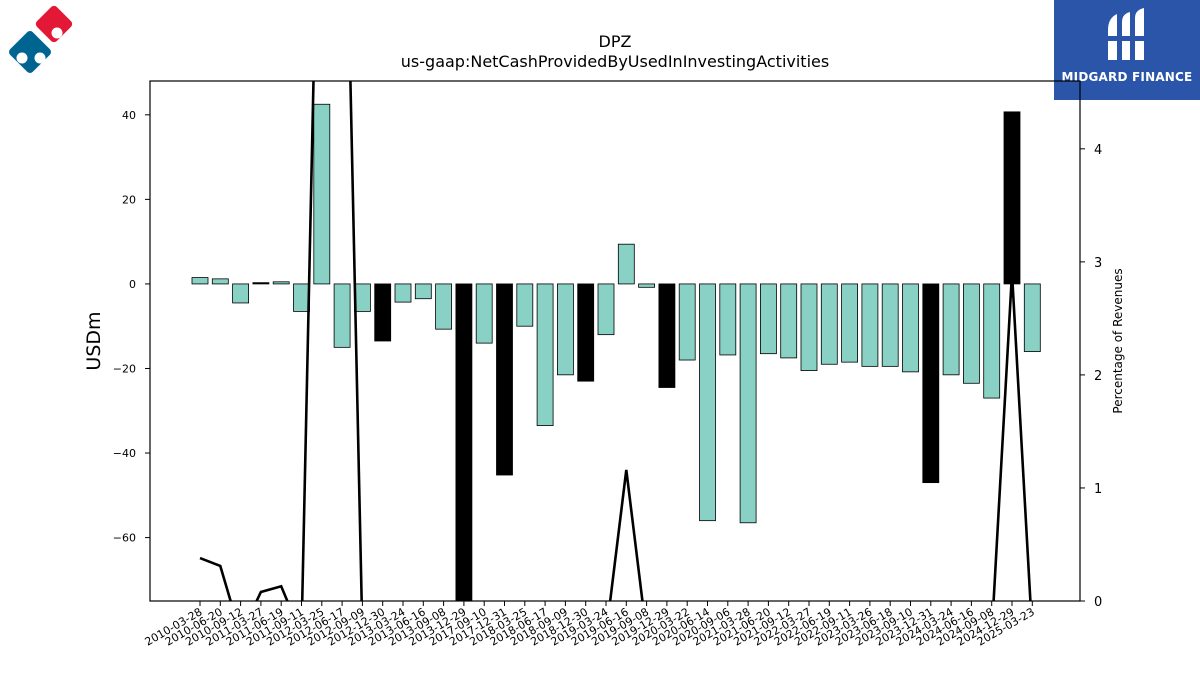 The height and width of the screenshot is (675, 1200). I want to click on ytick-label: 0, so click(132, 284).